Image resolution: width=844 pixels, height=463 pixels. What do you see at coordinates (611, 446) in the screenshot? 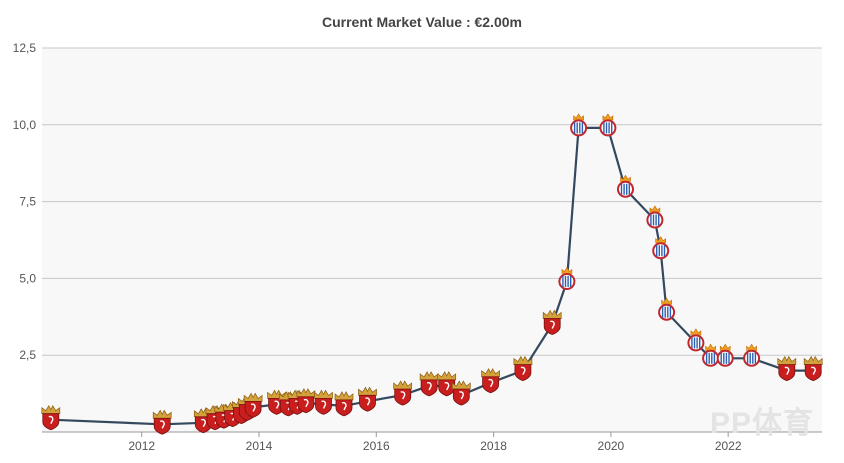
I see `x-tick-label: 2020` at bounding box center [611, 446].